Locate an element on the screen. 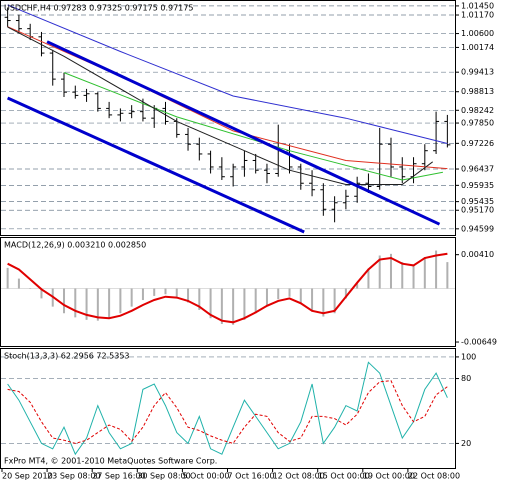  y-tick-label: 0.00410 is located at coordinates (477, 254).